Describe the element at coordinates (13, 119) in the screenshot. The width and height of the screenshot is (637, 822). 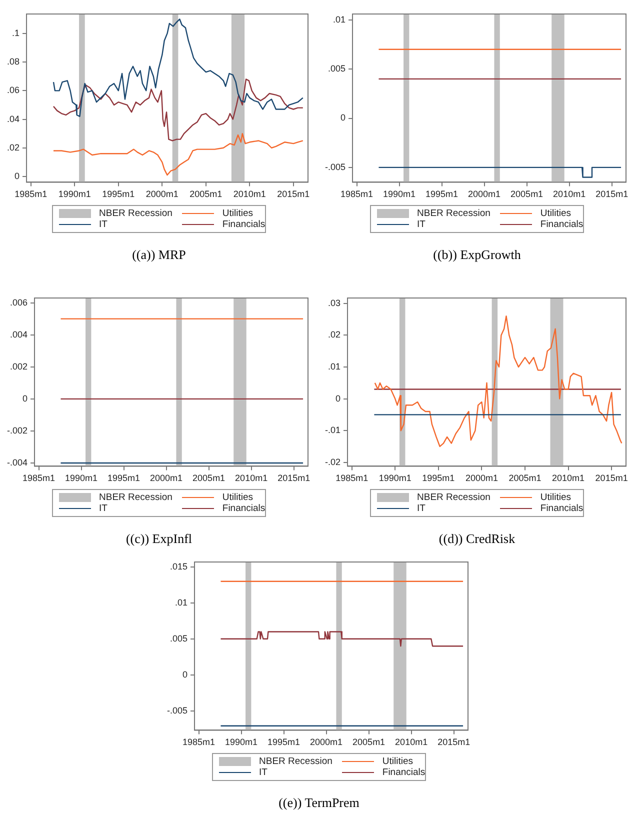
I see `y-tick-label: .04` at that location.